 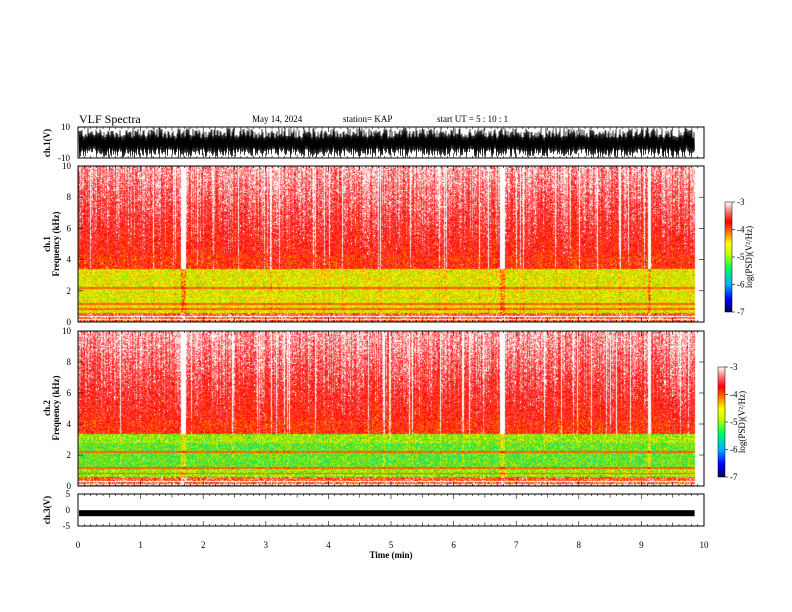 What do you see at coordinates (367, 119) in the screenshot?
I see `station-label: station= KAP` at bounding box center [367, 119].